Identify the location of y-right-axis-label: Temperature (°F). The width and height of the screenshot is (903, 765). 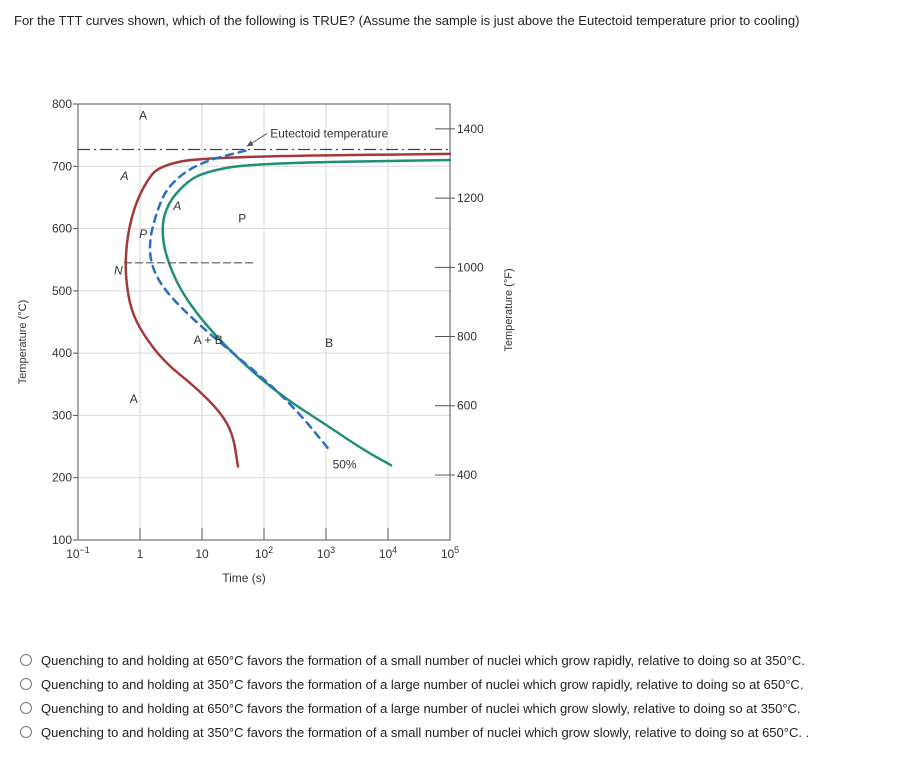
(509, 309).